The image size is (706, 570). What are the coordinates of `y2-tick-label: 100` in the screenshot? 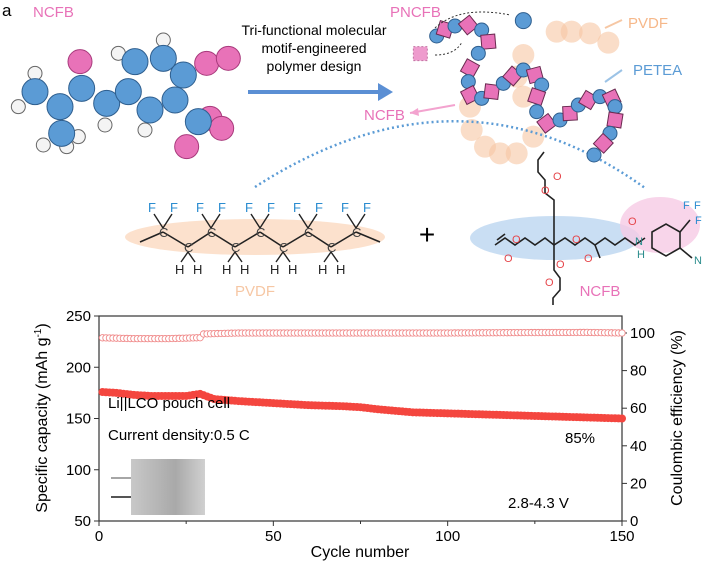 It's located at (642, 333).